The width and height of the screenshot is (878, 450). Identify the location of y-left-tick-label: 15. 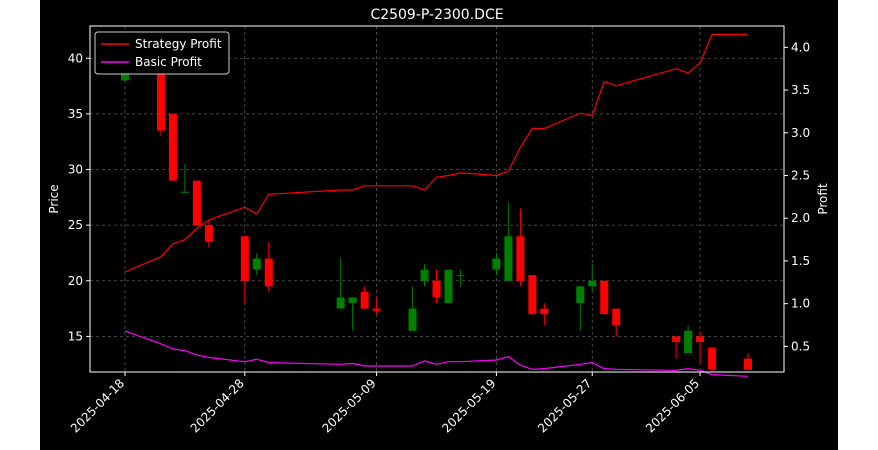
(75, 336).